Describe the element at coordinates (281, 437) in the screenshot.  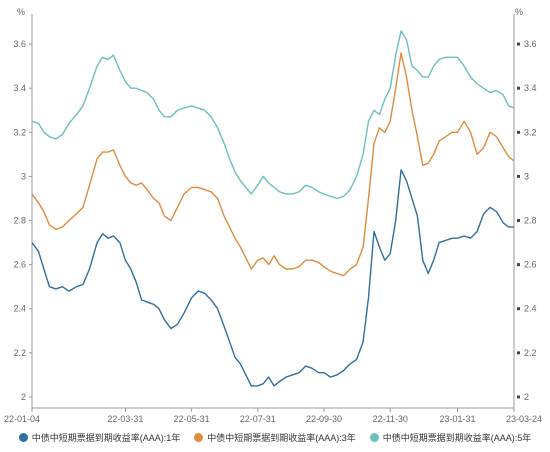
I see `legend-label: 中债中短期票据到期收益率(AAA):3年` at that location.